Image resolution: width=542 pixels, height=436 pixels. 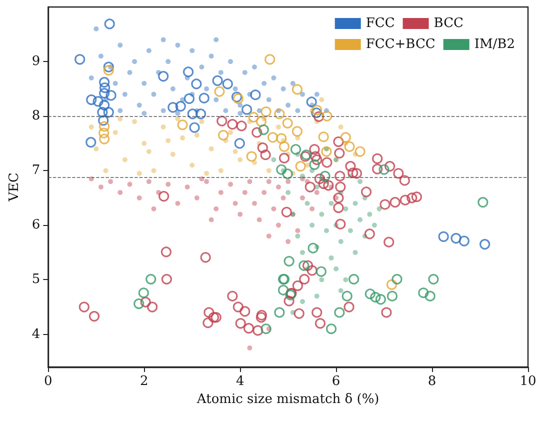 I want to click on y-tick-label: 9, so click(x=36, y=62).